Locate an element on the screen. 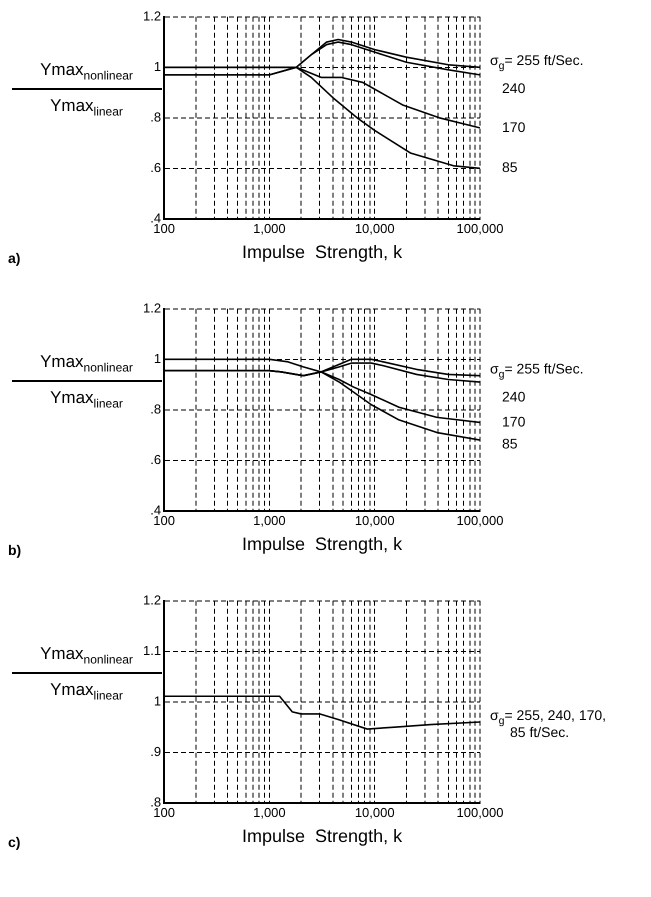  y-tick-label: .9 is located at coordinates (156, 751).